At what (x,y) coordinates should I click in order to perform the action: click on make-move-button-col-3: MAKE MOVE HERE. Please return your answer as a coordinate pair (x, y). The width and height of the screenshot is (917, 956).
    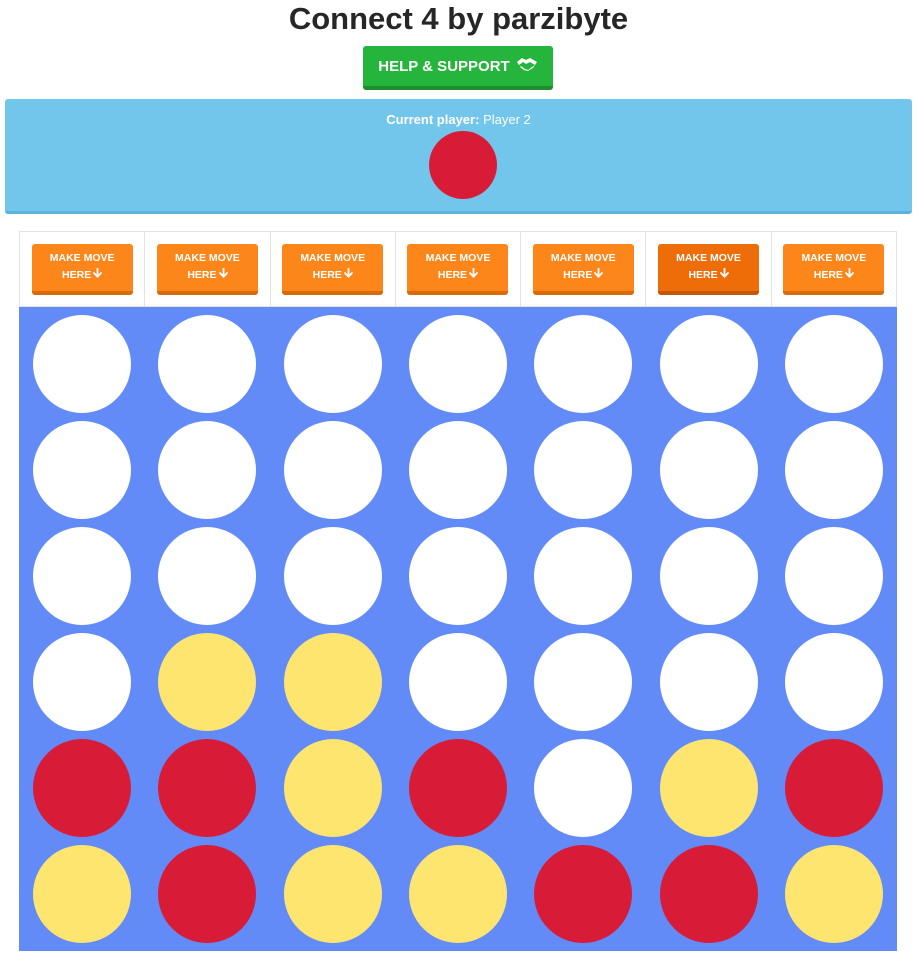
    Looking at the image, I should click on (333, 269).